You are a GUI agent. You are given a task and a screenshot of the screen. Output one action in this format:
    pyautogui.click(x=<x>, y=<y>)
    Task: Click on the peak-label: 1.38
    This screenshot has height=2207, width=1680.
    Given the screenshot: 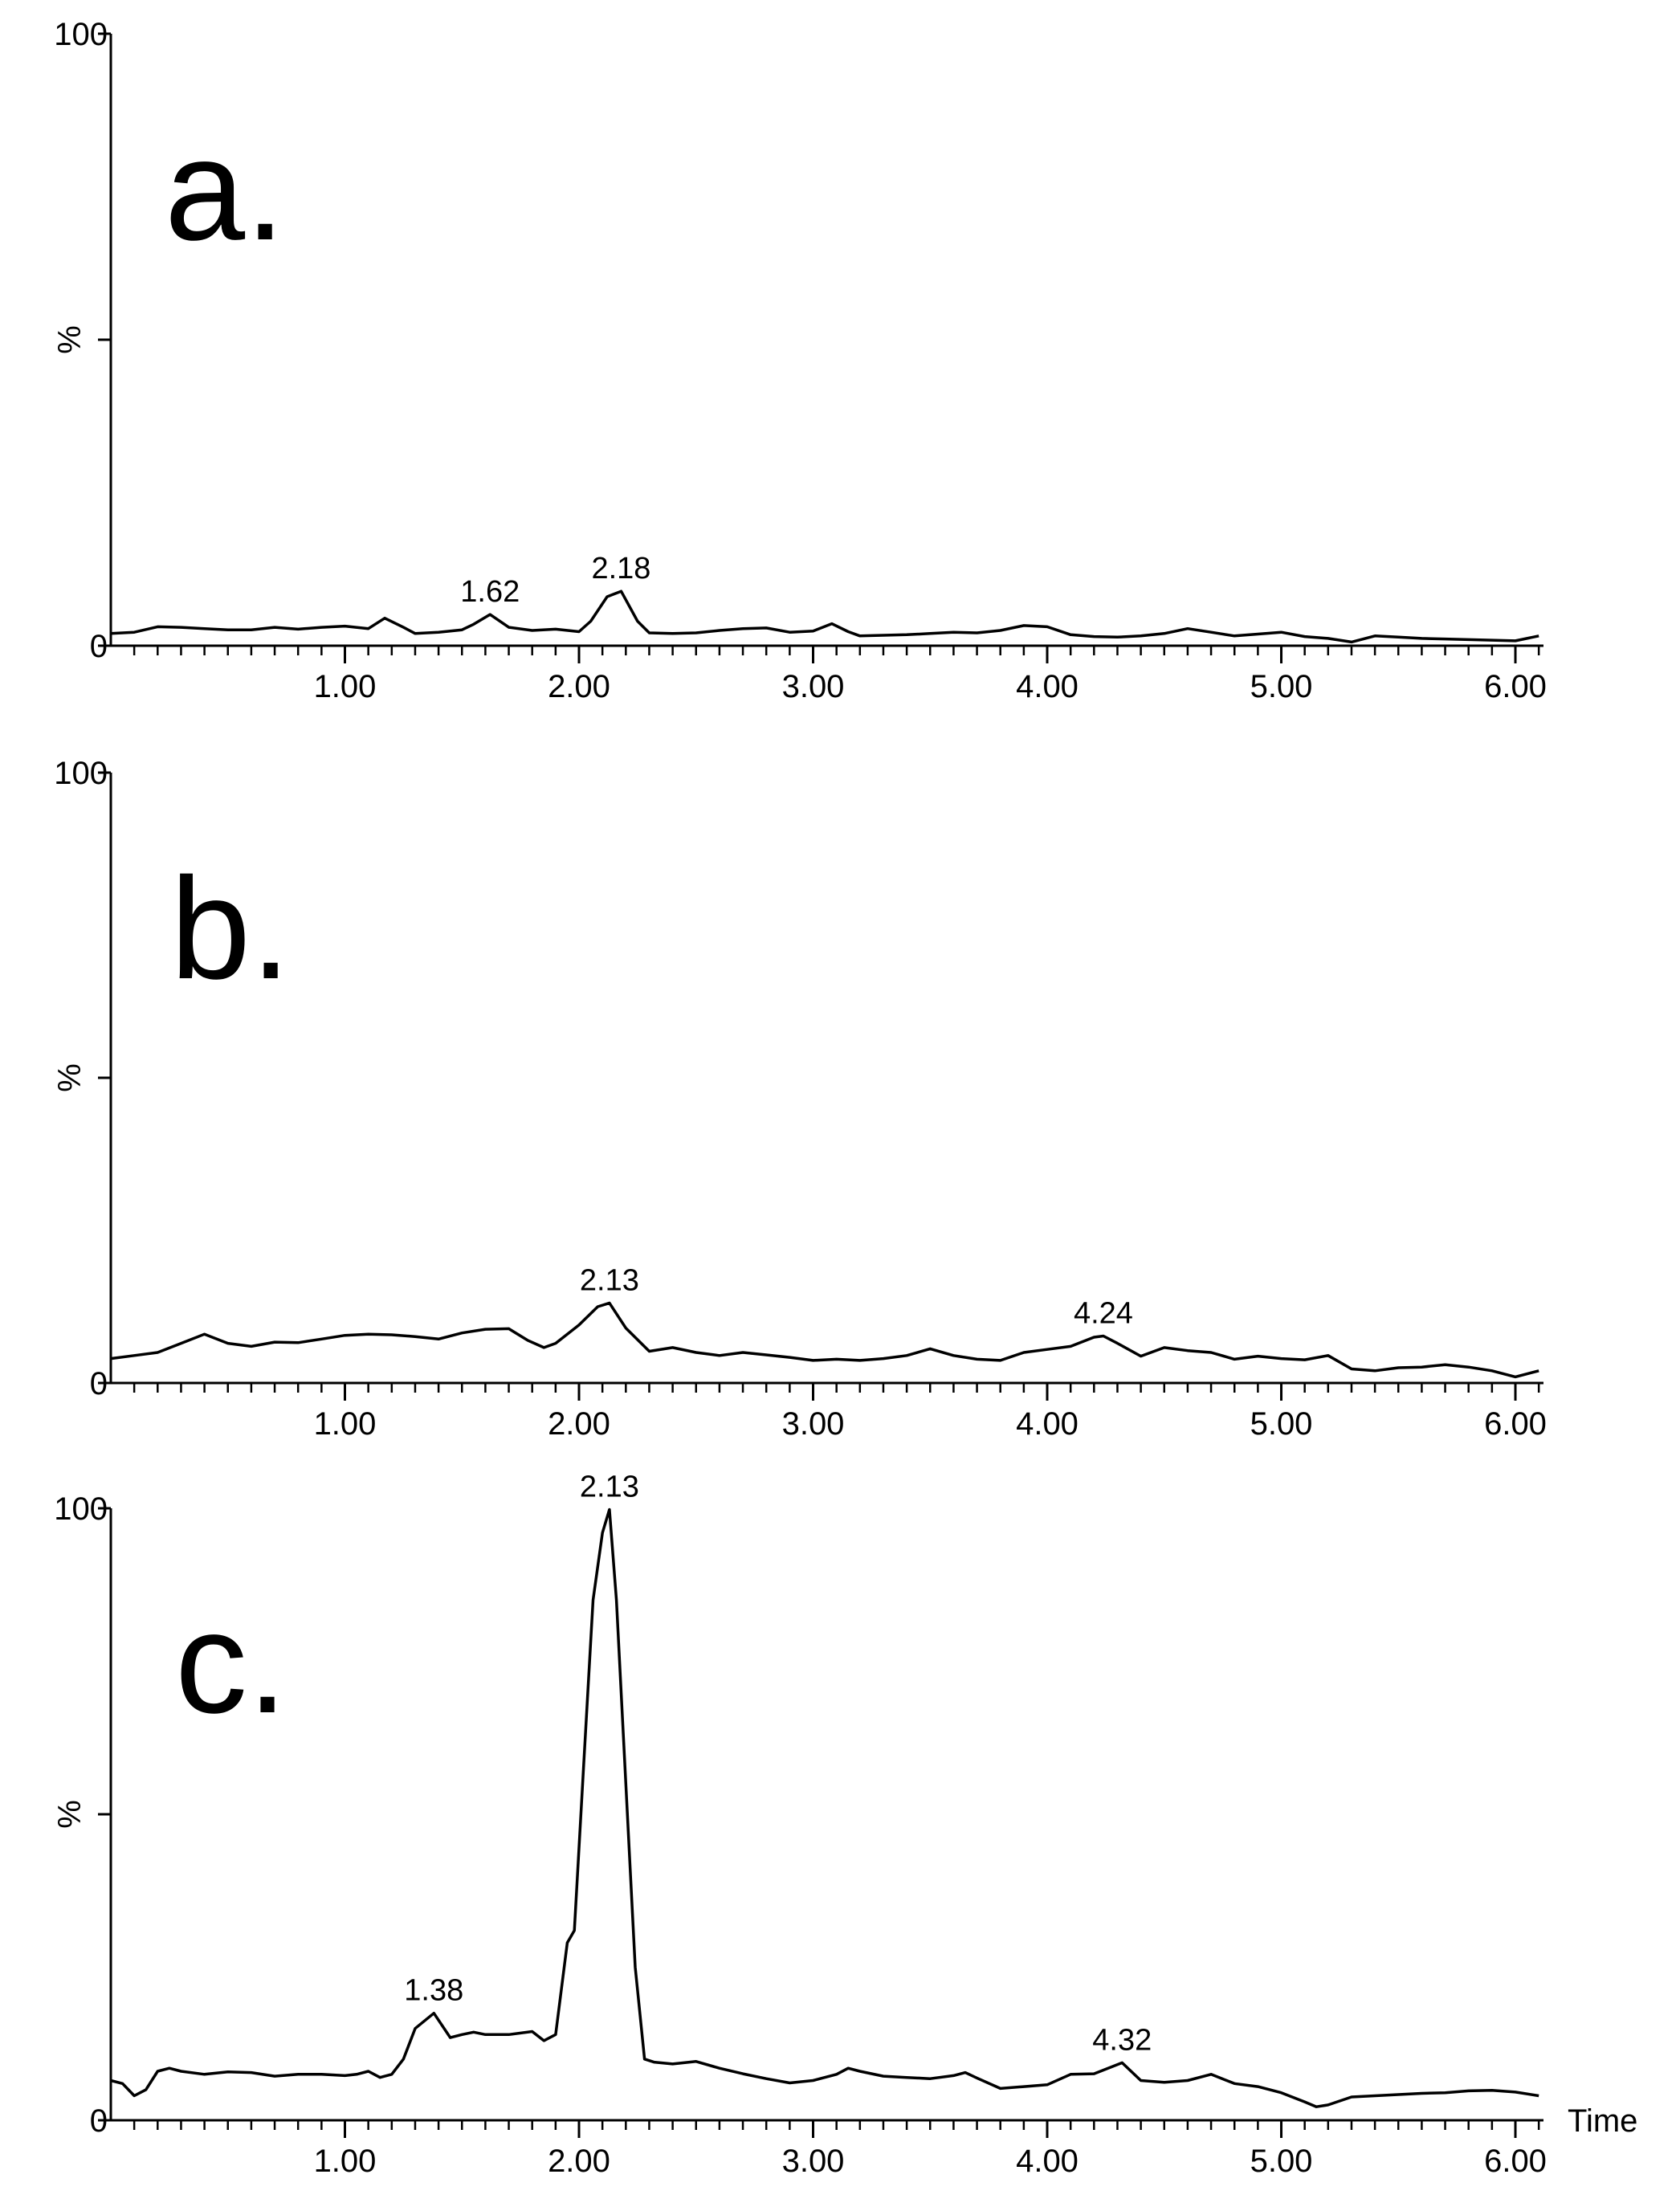 What is the action you would take?
    pyautogui.click(x=433, y=1991)
    